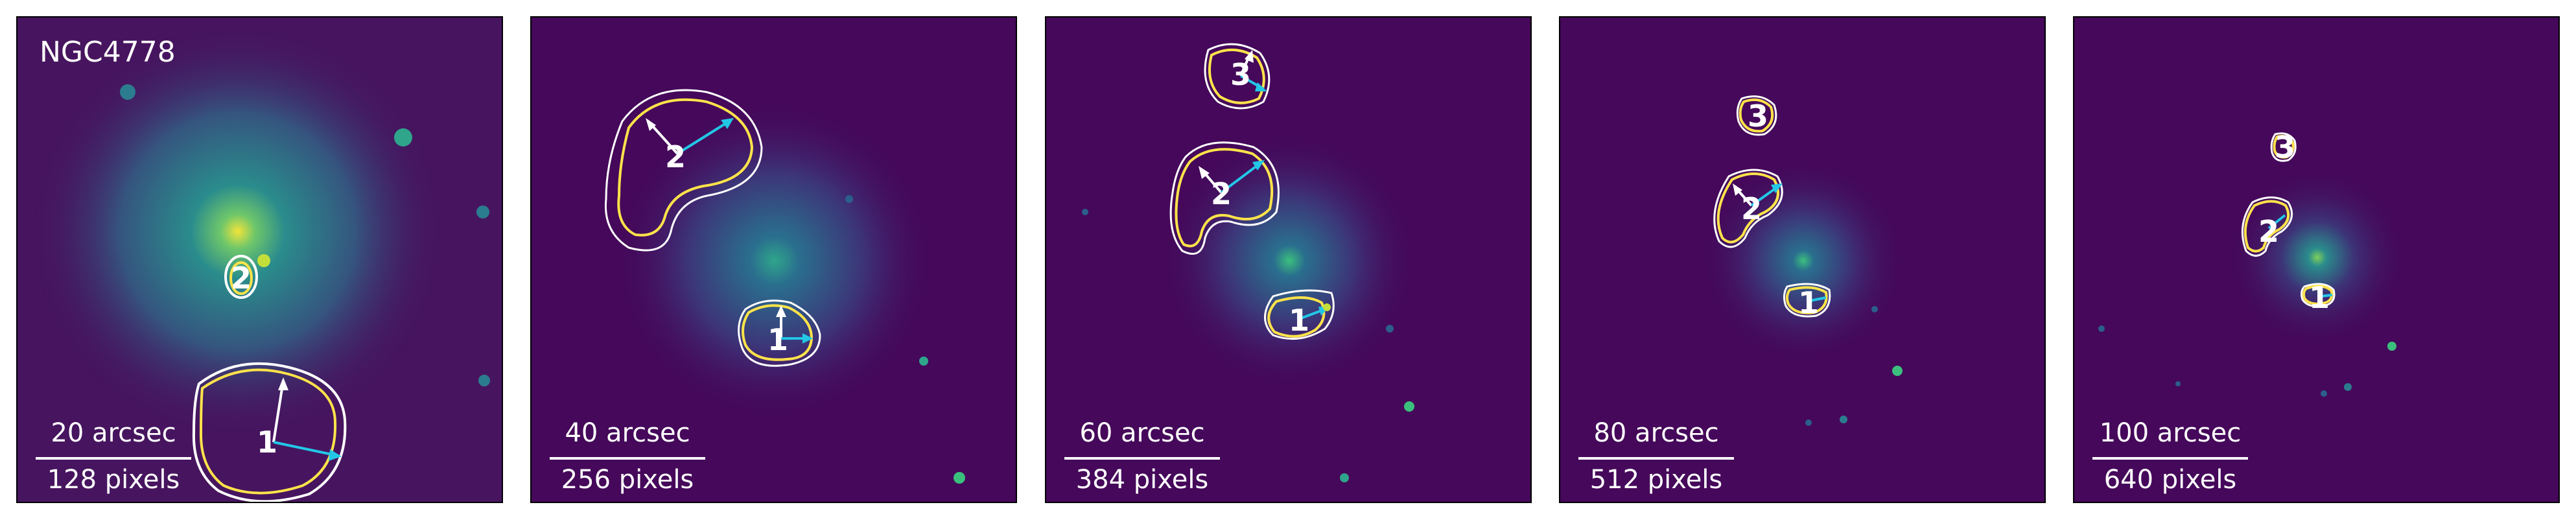  Describe the element at coordinates (627, 480) in the screenshot. I see `scale-pixels: 256 pixels` at that location.